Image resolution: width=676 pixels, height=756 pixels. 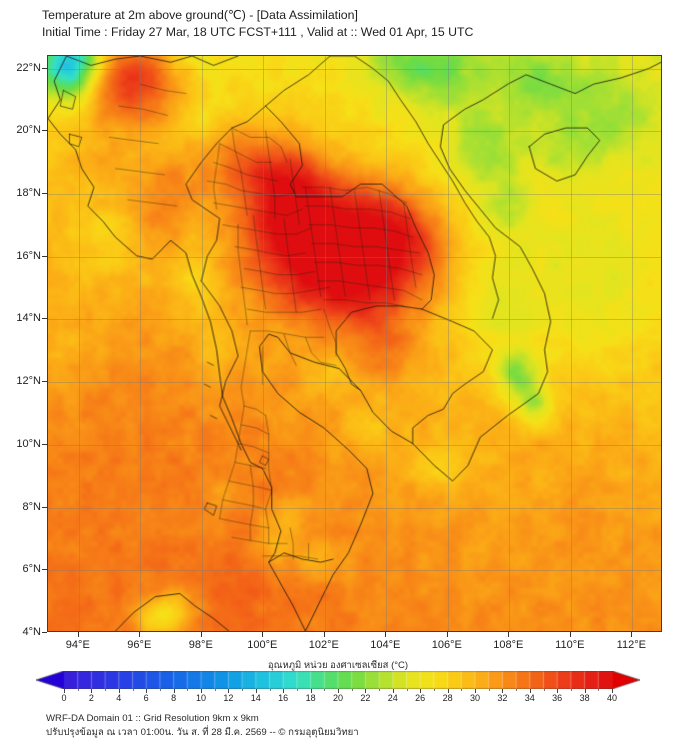 I want to click on colorbar-tick-label: 14, so click(x=255, y=698).